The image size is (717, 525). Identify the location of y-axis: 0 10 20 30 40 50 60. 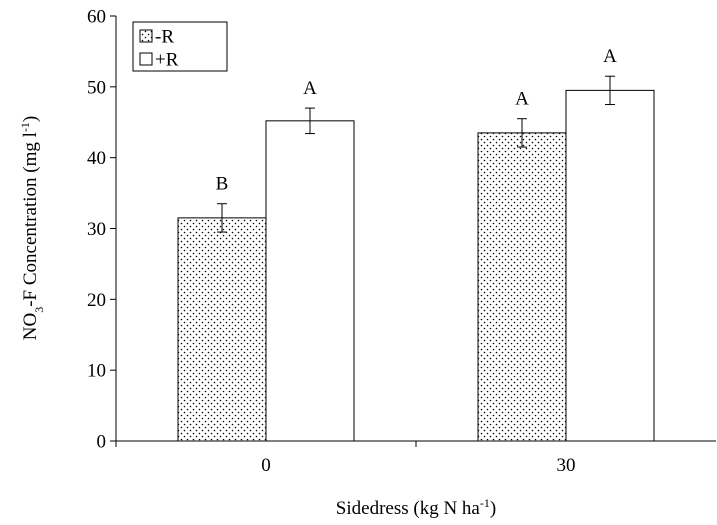
(102, 230).